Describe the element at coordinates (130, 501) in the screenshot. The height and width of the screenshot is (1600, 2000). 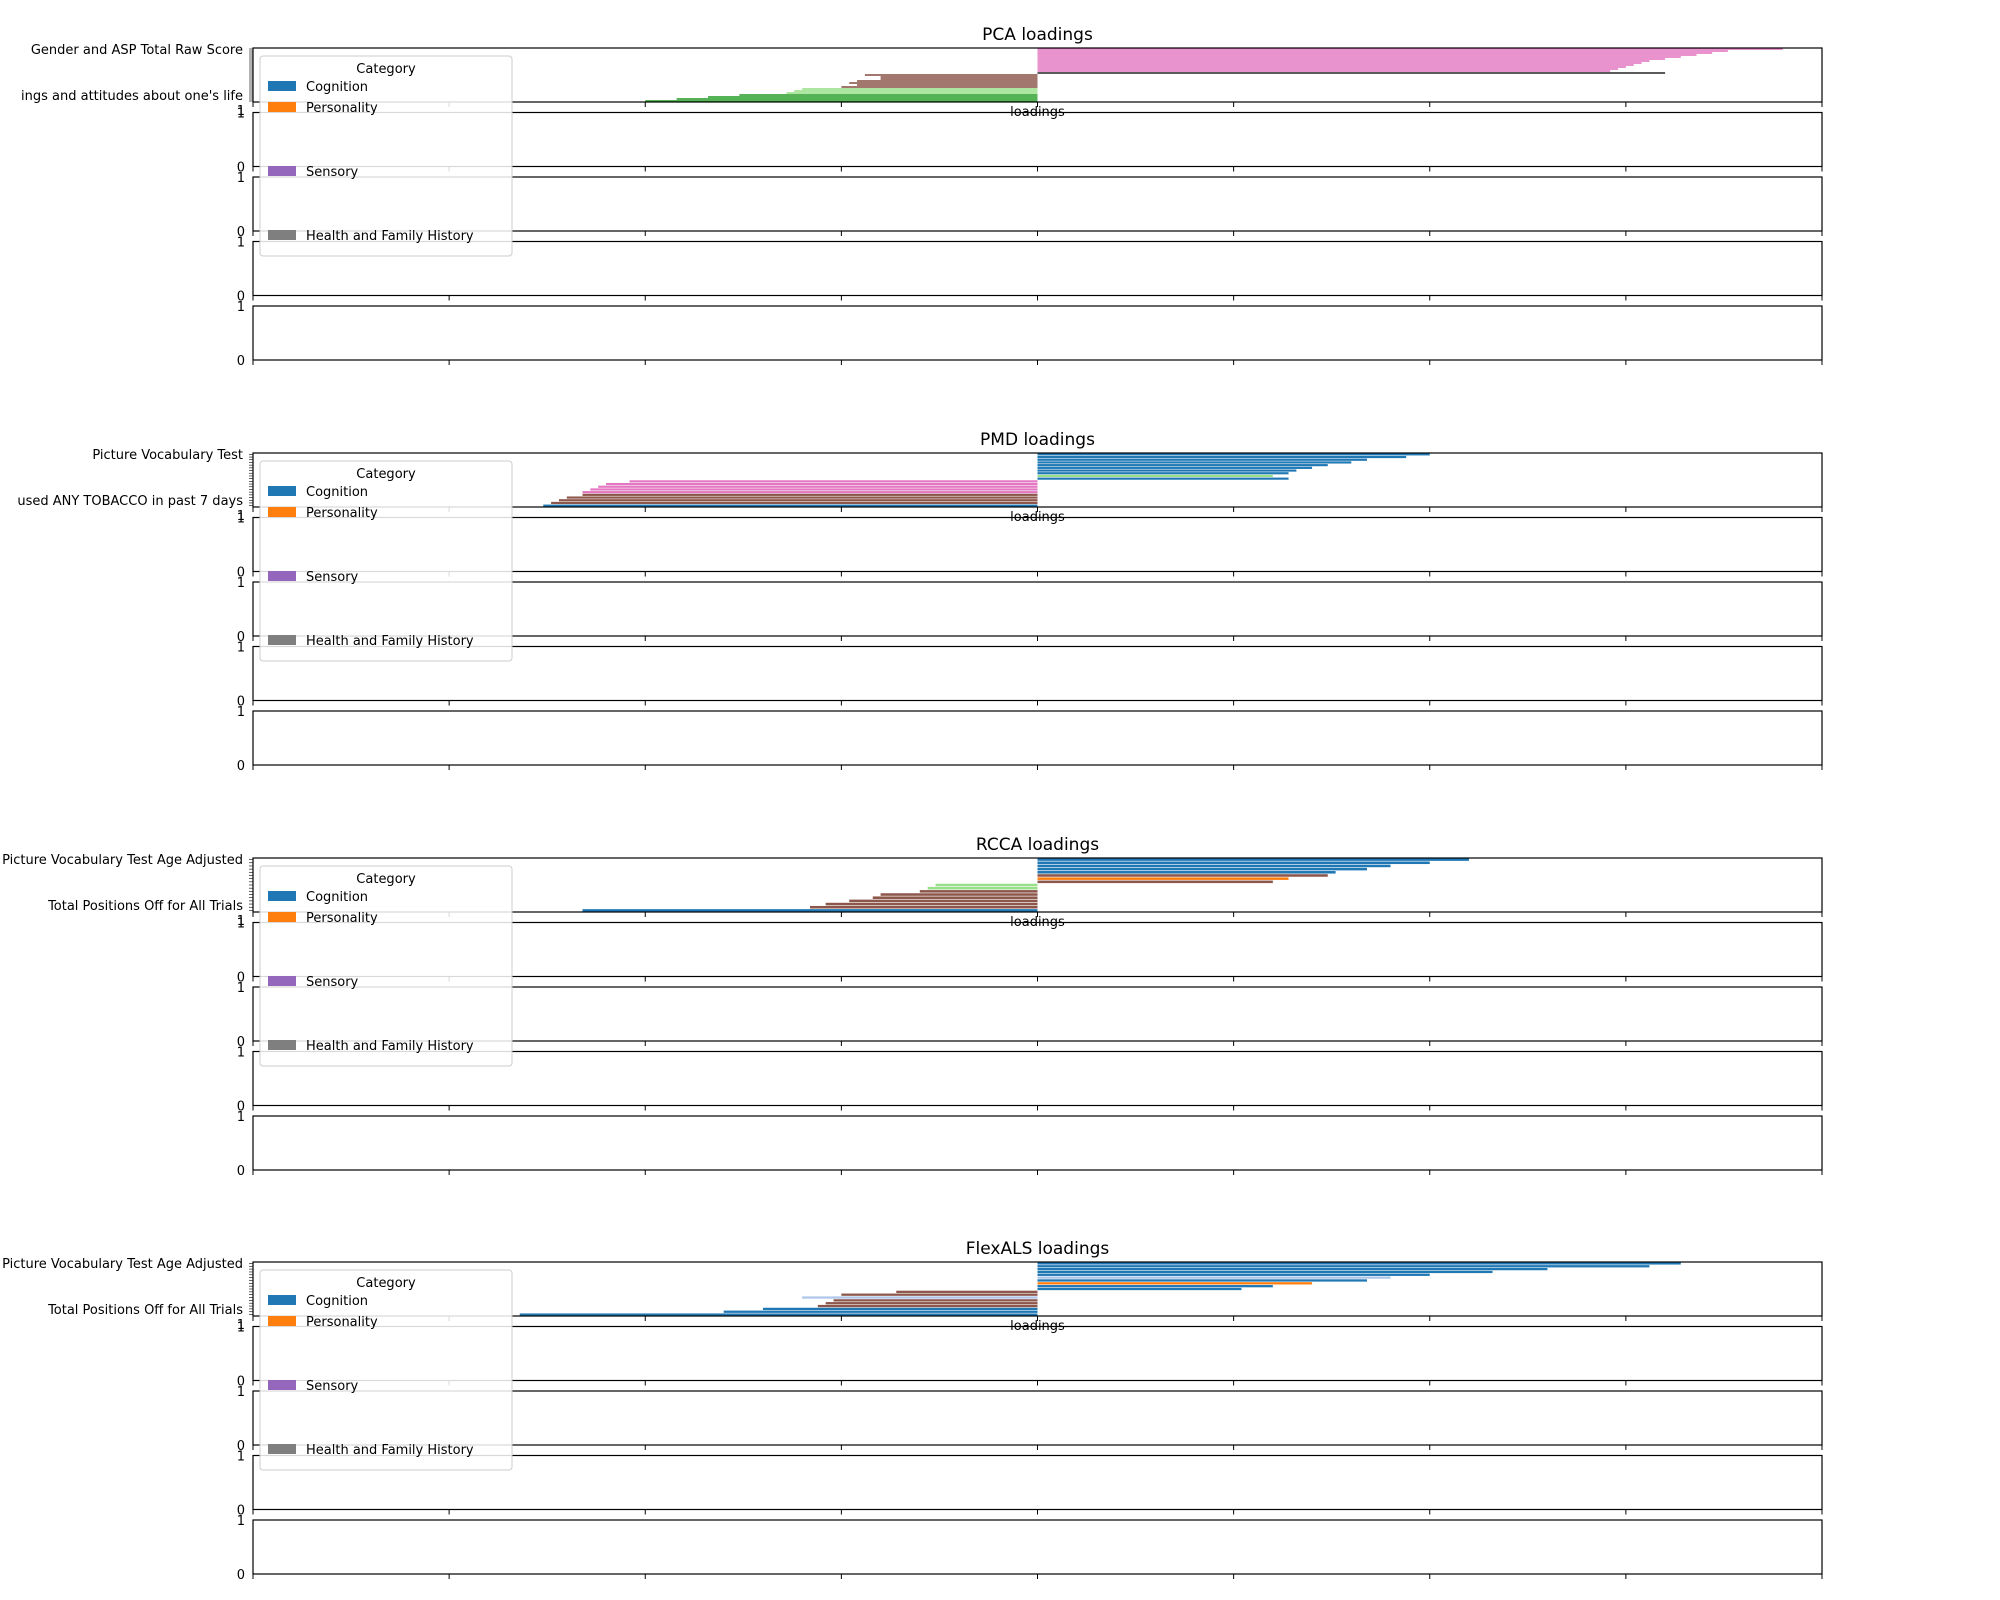
I see `y-tick-label: used ANY TOBACCO in past 7 days` at that location.